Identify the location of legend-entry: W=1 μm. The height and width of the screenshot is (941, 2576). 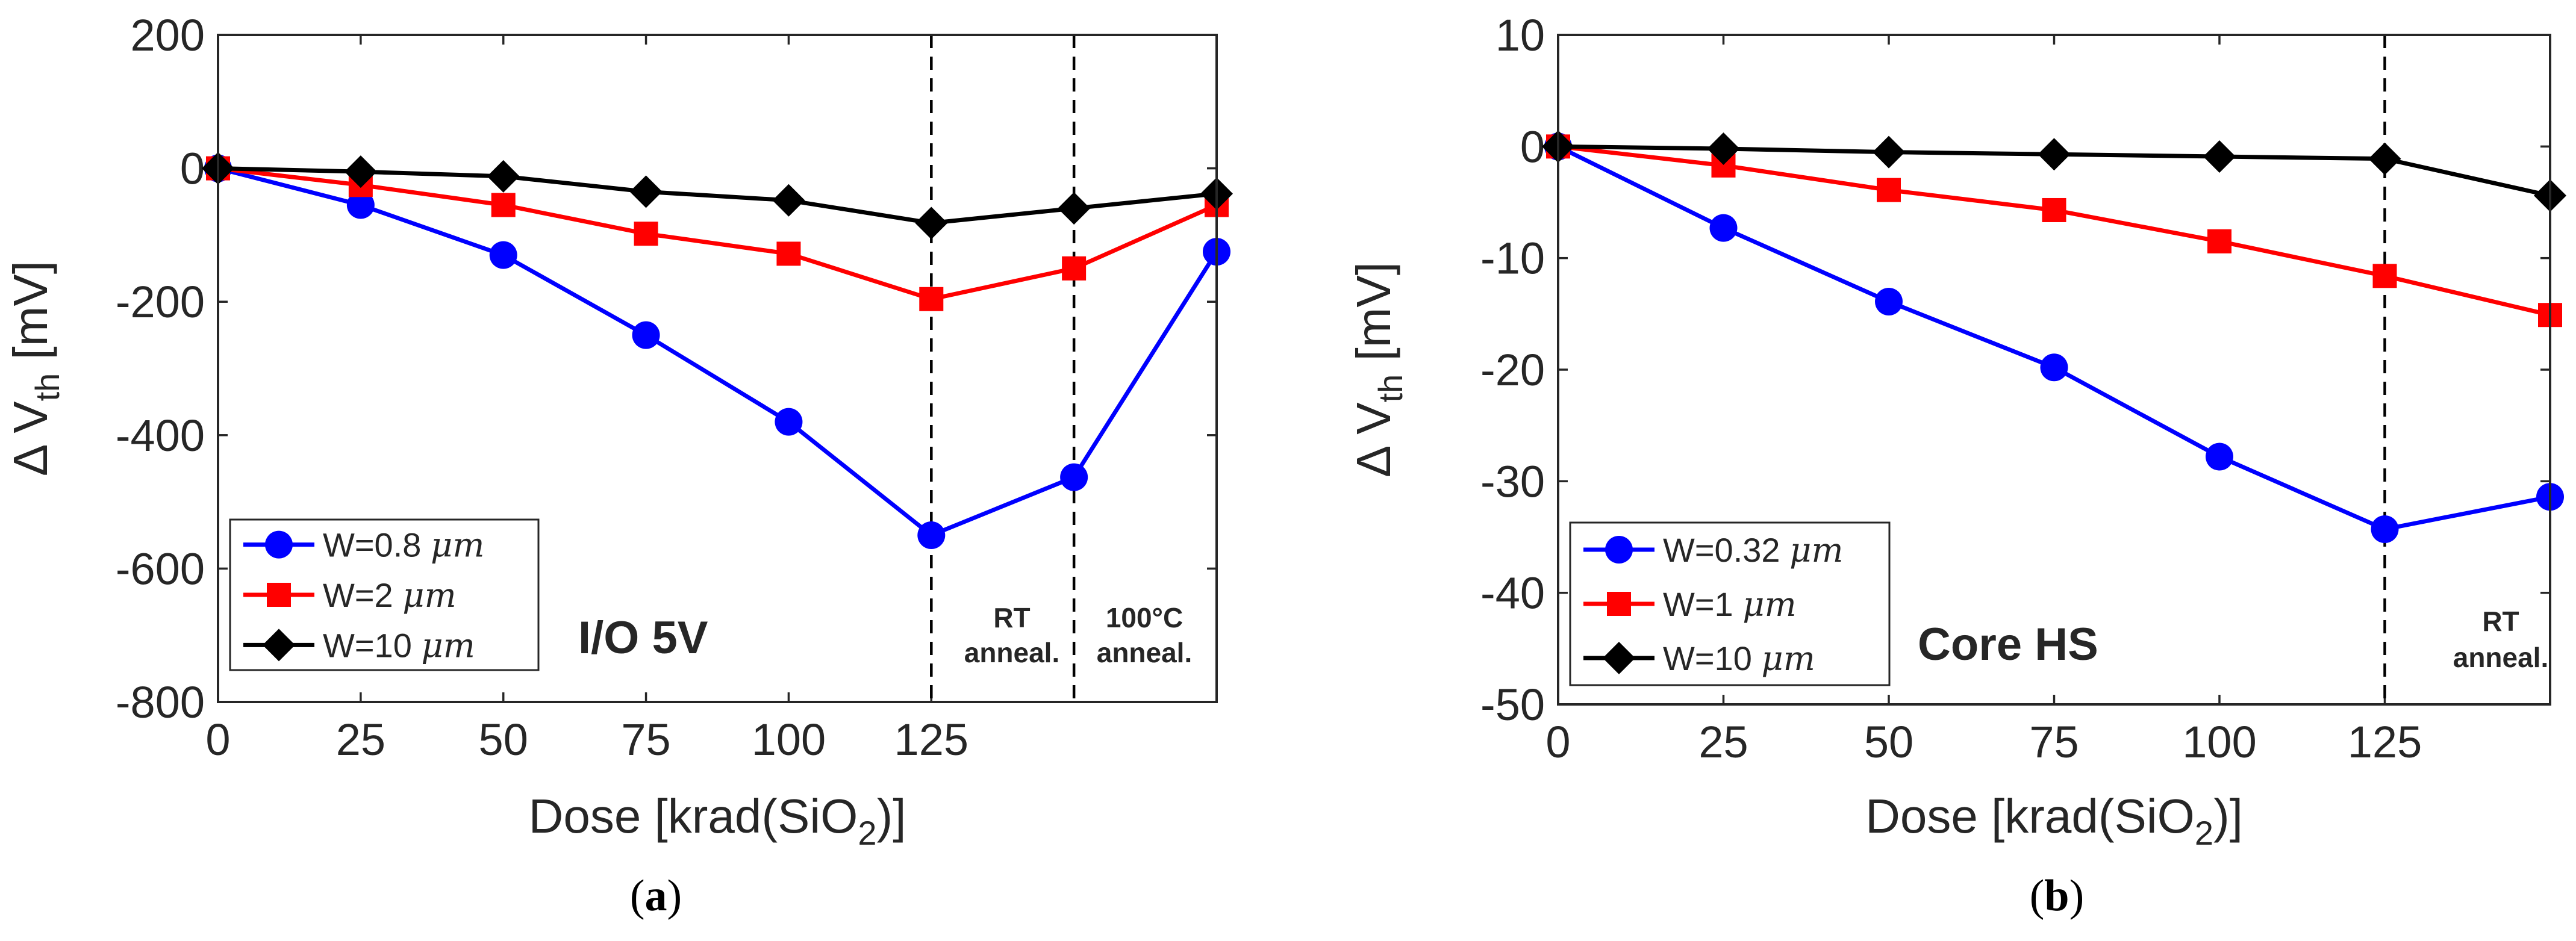
(1730, 604).